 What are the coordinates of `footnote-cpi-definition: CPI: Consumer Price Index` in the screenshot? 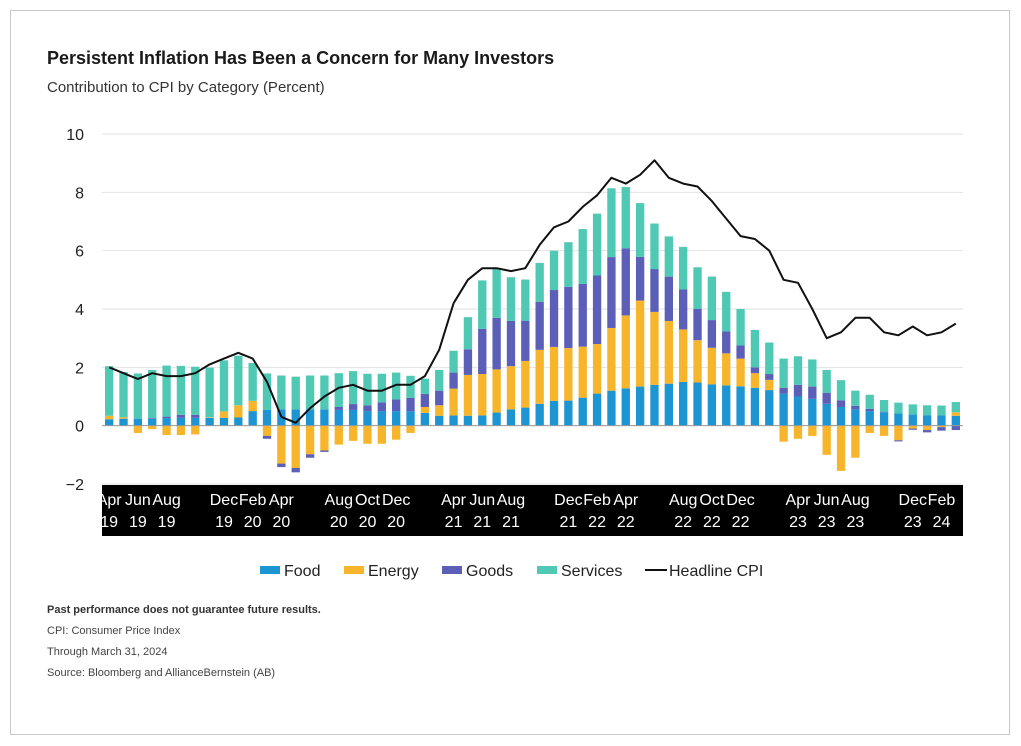 It's located at (114, 631).